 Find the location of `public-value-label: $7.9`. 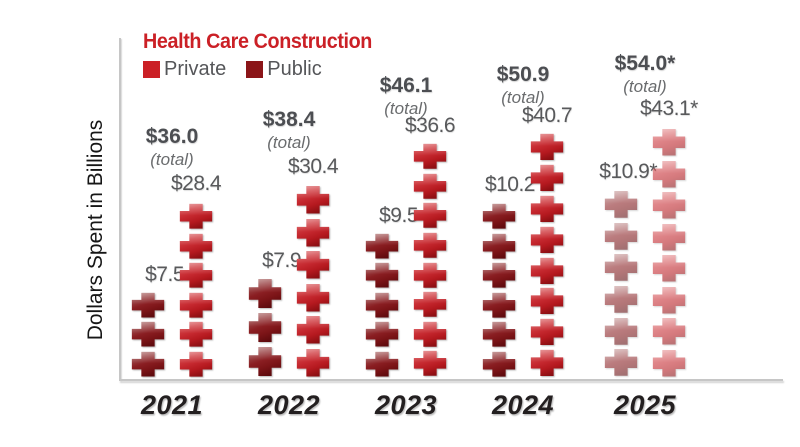

public-value-label: $7.9 is located at coordinates (281, 260).